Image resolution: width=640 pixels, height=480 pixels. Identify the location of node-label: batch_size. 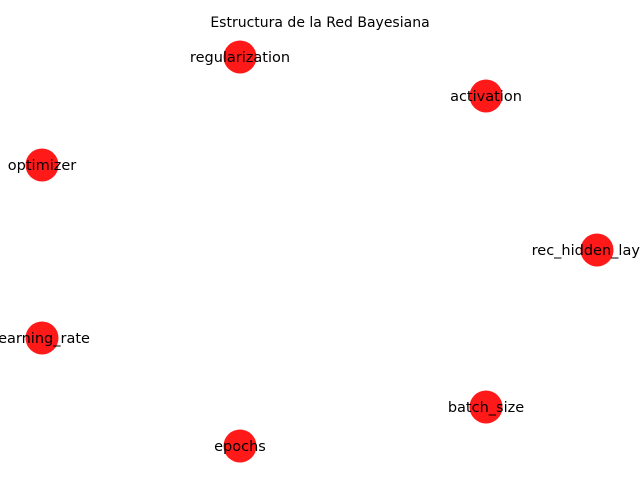
(486, 408).